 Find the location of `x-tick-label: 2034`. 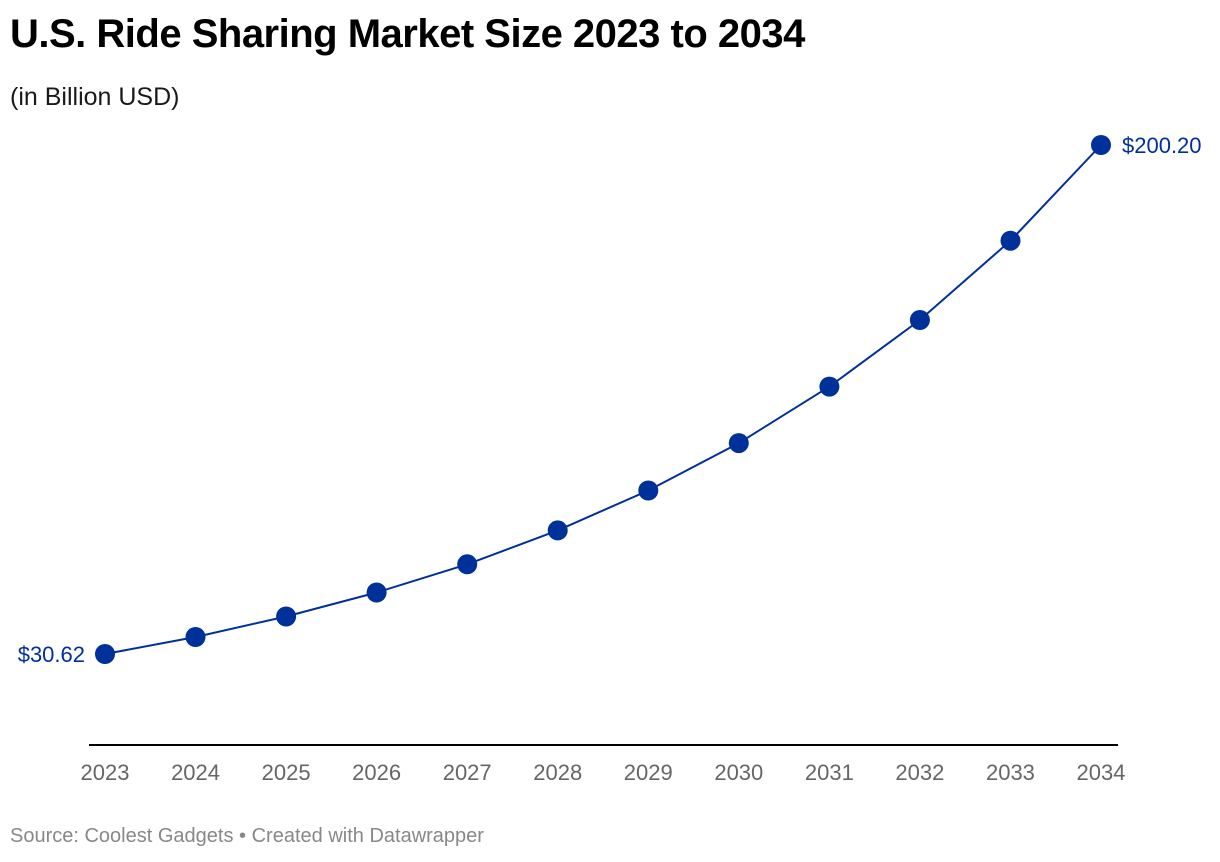

x-tick-label: 2034 is located at coordinates (1101, 772).